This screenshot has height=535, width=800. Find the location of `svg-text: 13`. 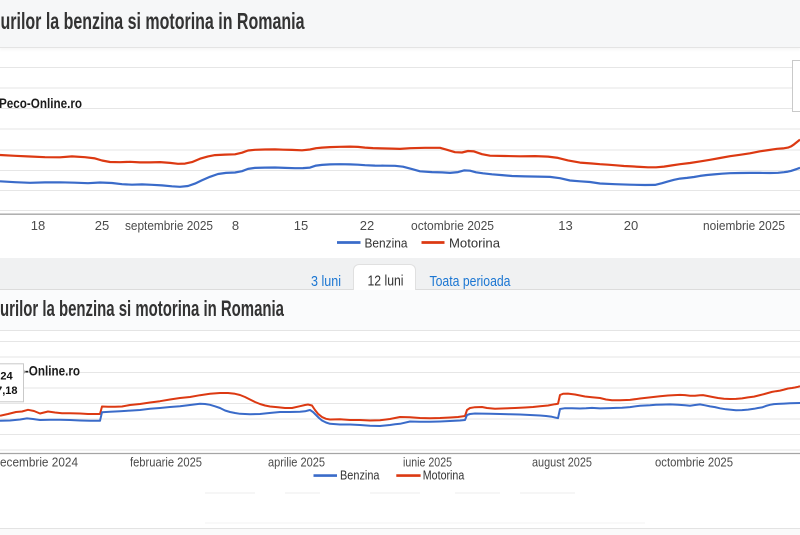

svg-text: 13 is located at coordinates (565, 225).